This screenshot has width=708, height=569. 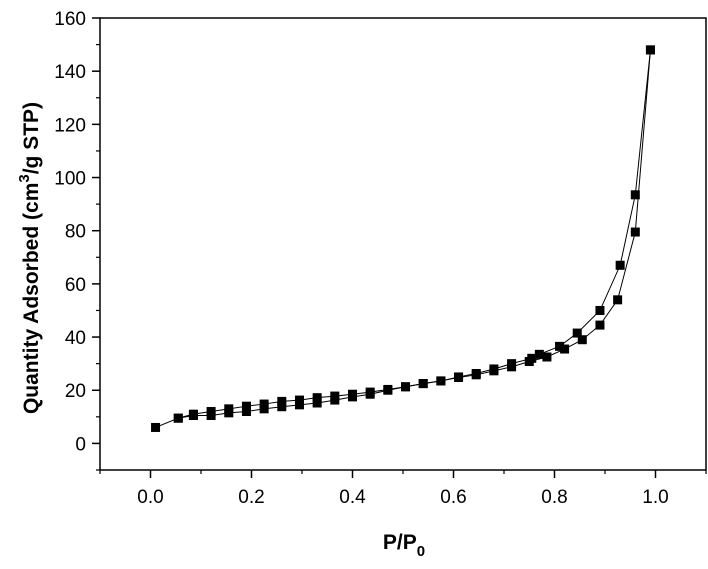 I want to click on y-tick-label: 40, so click(x=75, y=338).